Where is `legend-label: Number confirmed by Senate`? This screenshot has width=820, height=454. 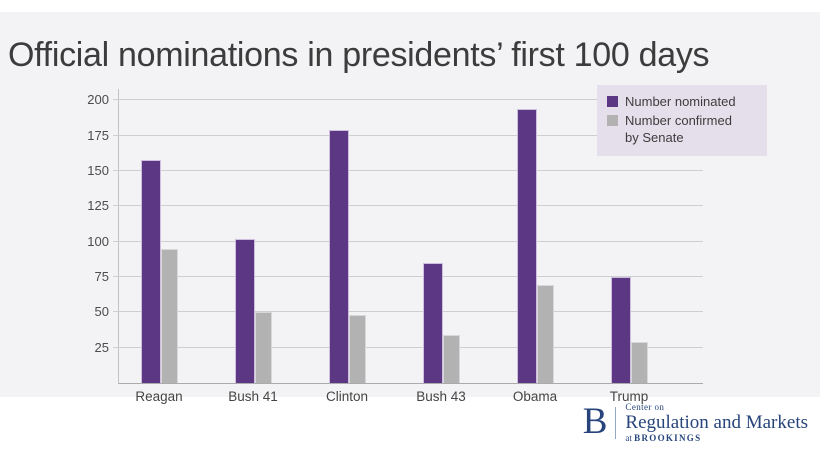 legend-label: Number confirmed by Senate is located at coordinates (678, 129).